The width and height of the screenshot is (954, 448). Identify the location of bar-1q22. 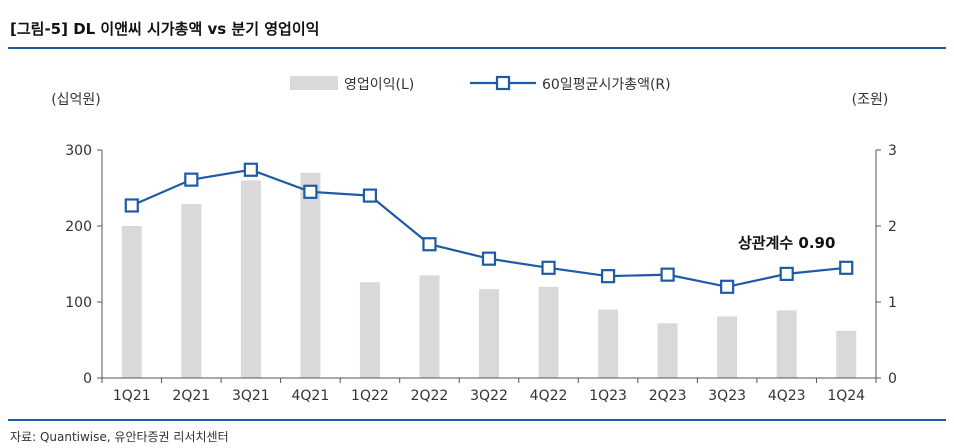
(369, 330).